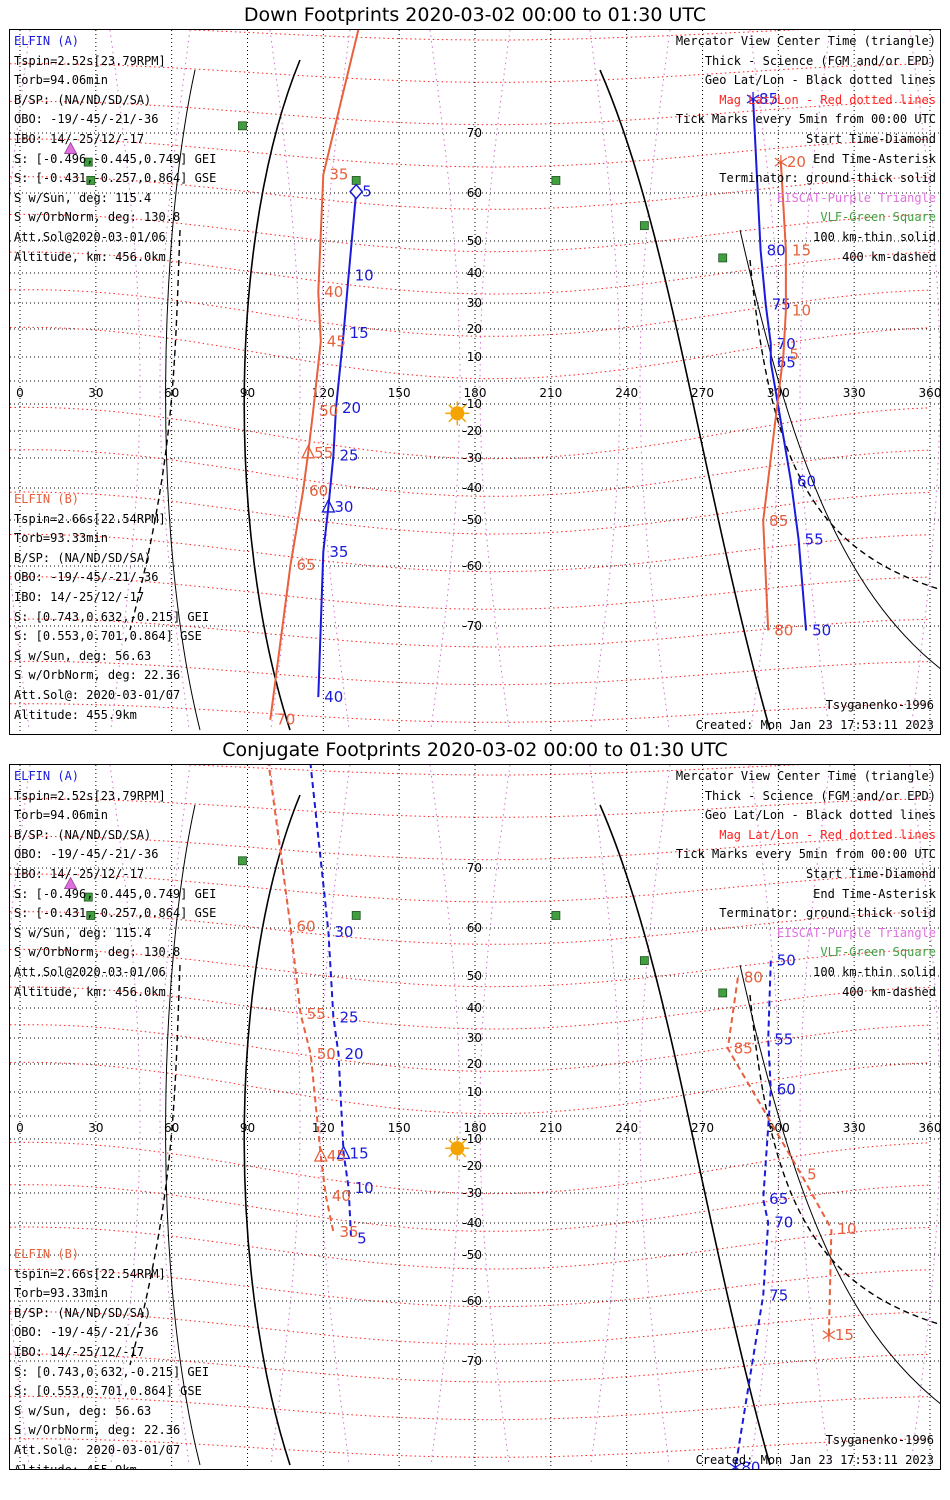  Describe the element at coordinates (854, 1128) in the screenshot. I see `x-tick-label: 330` at that location.